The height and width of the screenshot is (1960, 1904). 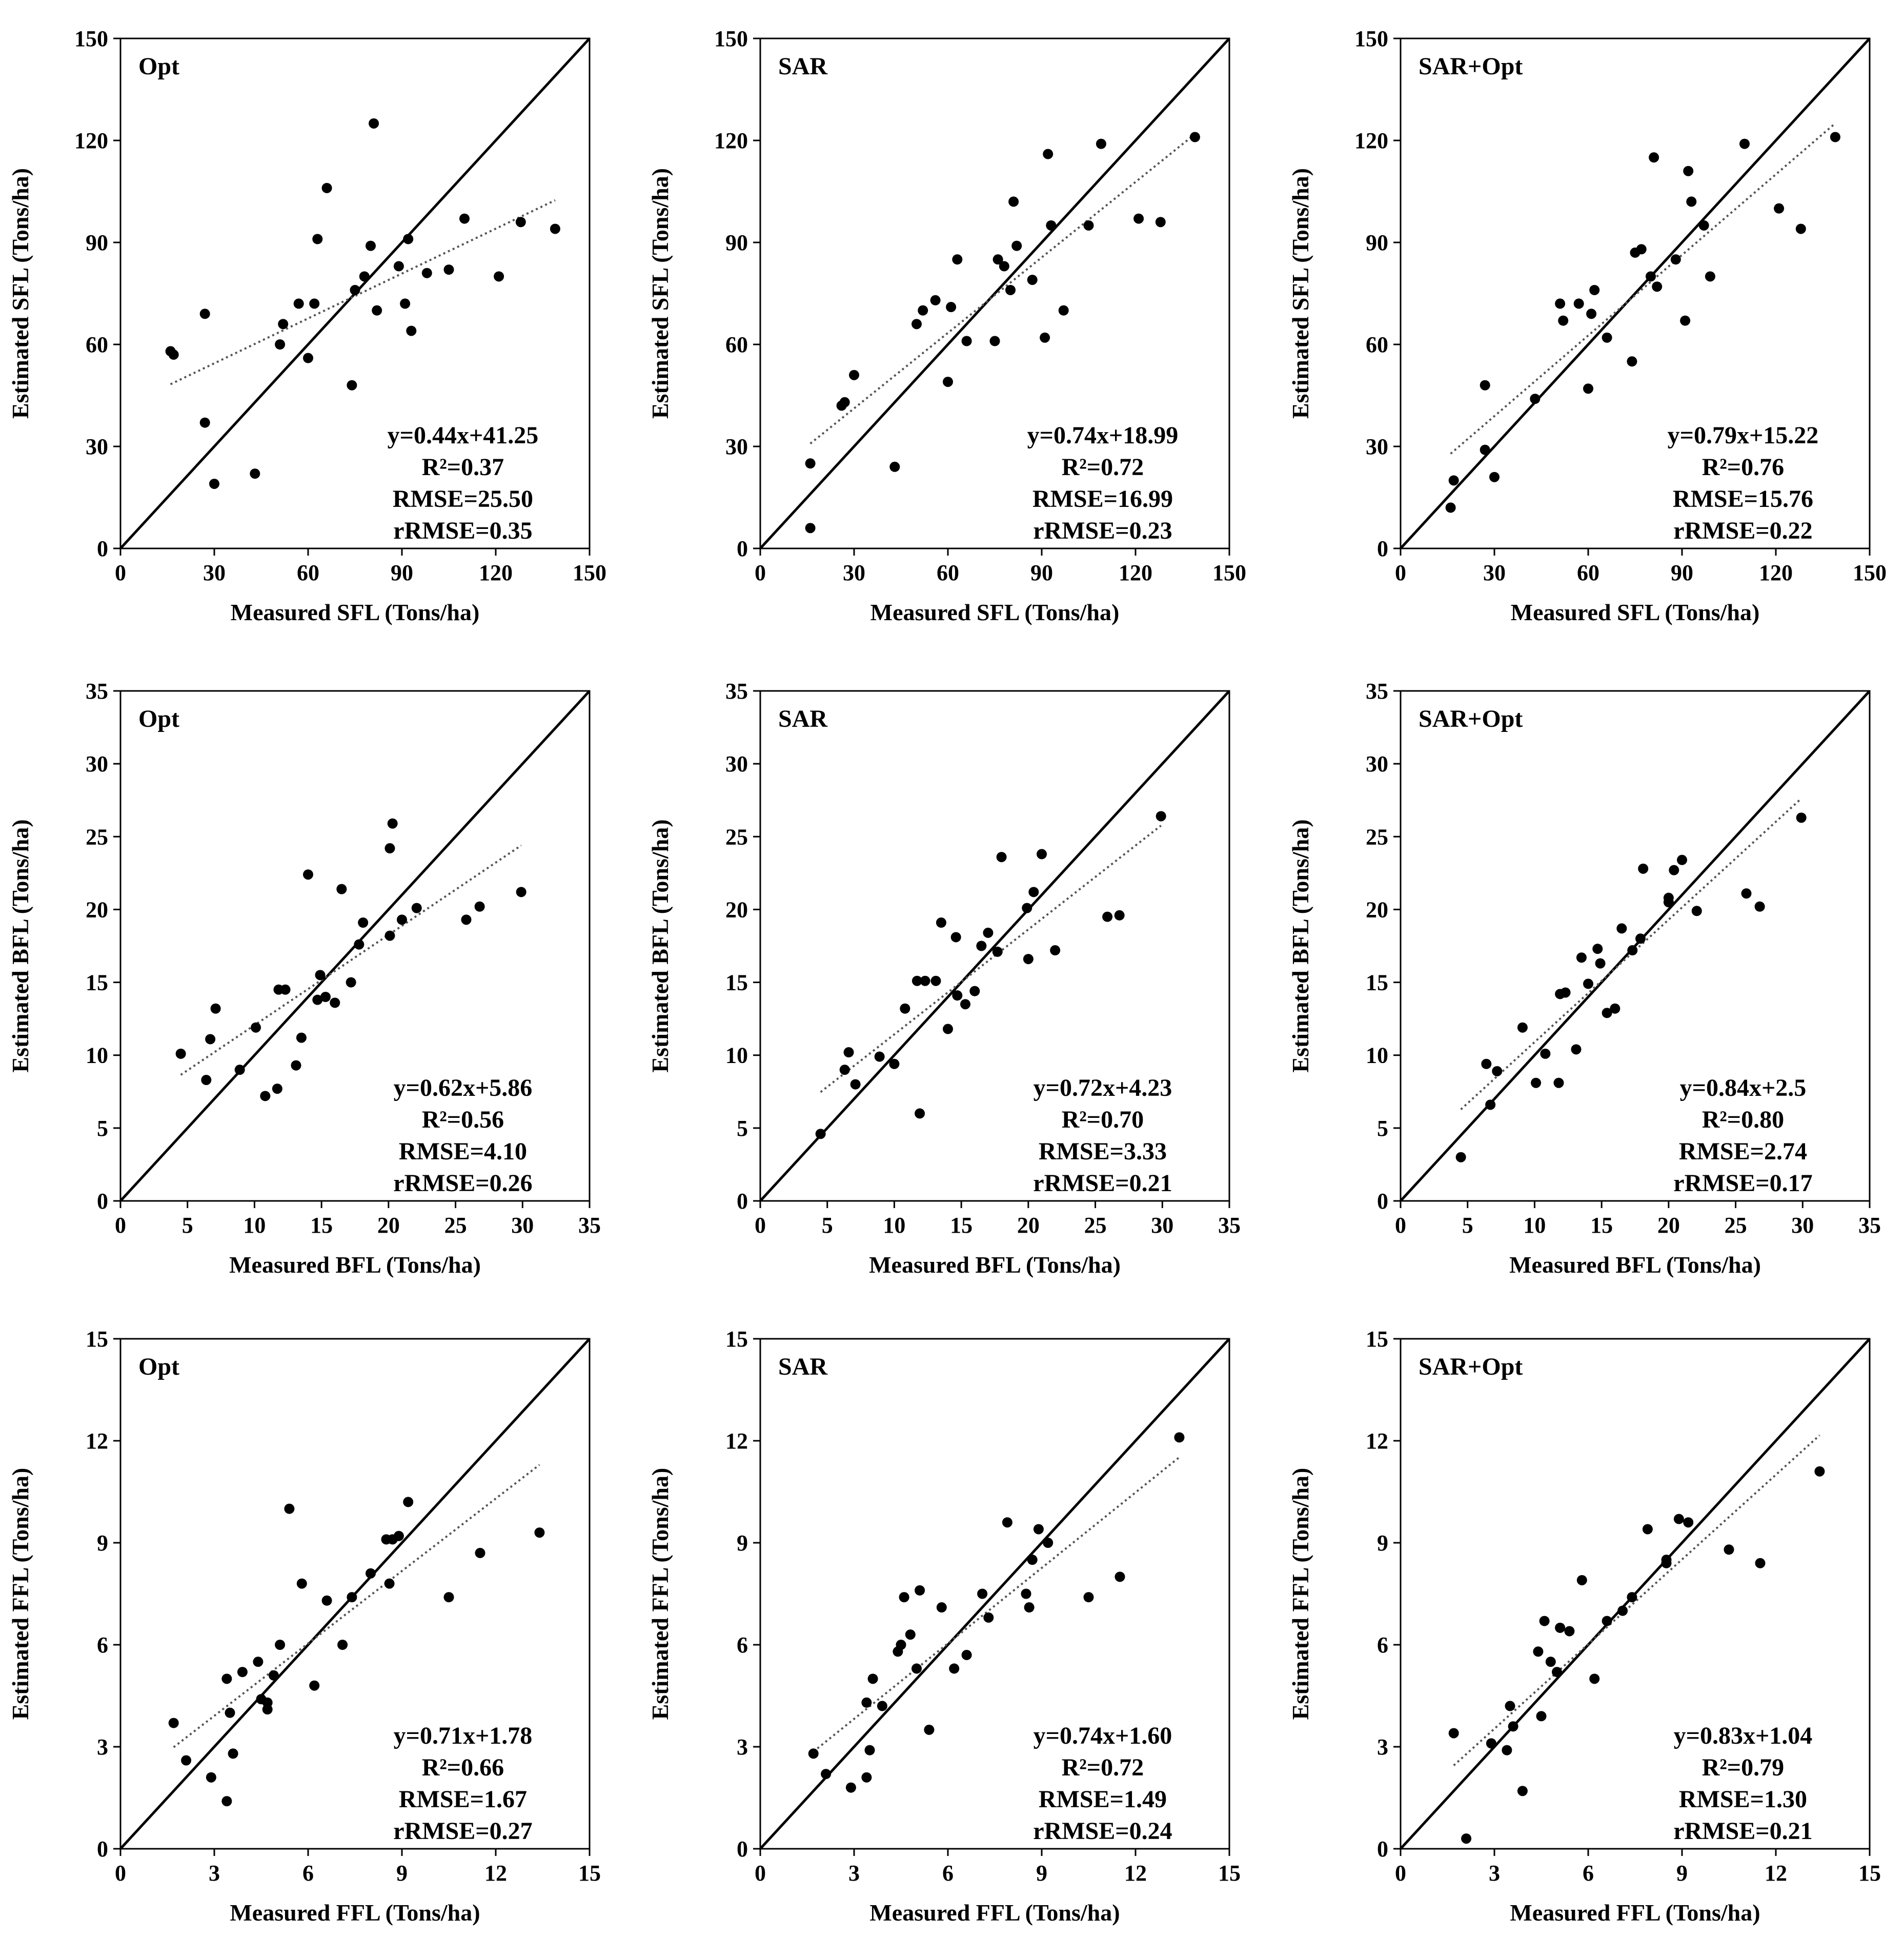 What do you see at coordinates (1095, 1225) in the screenshot?
I see `x-tick-label: 25` at bounding box center [1095, 1225].